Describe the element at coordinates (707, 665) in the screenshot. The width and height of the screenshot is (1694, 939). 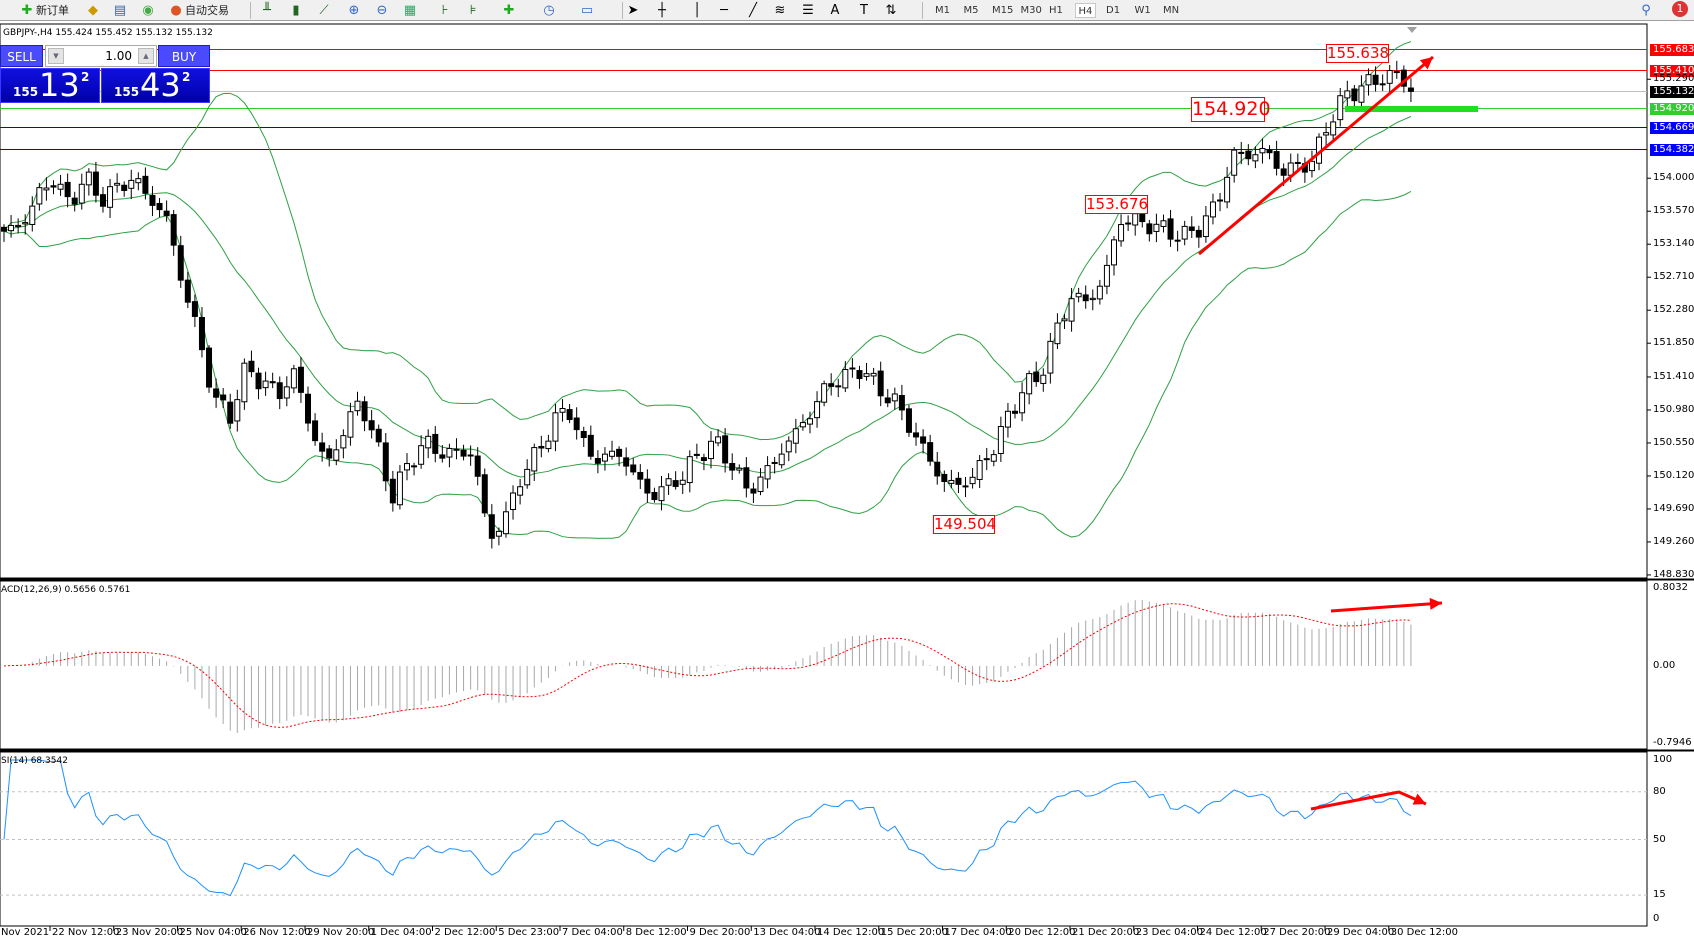
I see `macd-signal-line` at that location.